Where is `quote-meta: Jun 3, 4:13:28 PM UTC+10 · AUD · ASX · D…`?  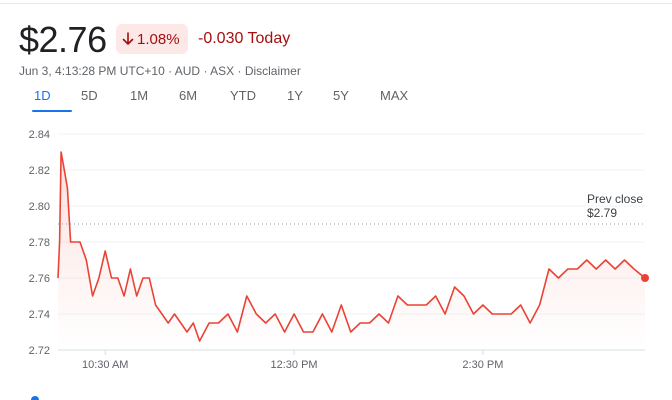
quote-meta: Jun 3, 4:13:28 PM UTC+10 · AUD · ASX · D… is located at coordinates (160, 71).